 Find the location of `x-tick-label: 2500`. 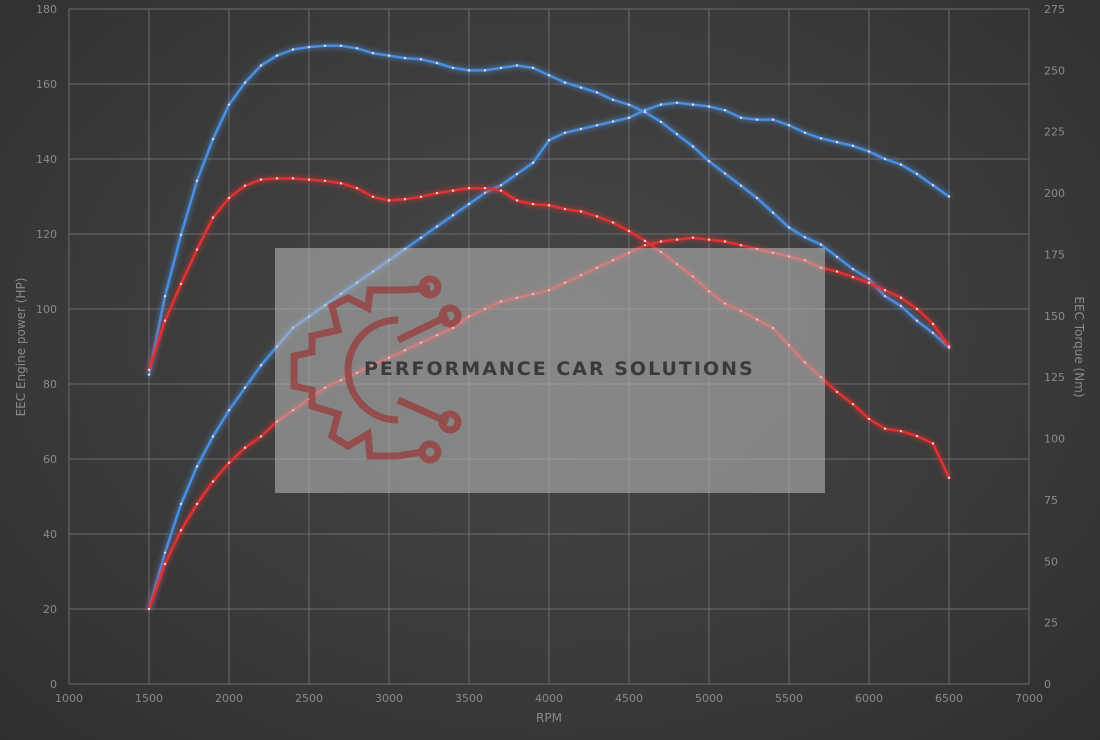

x-tick-label: 2500 is located at coordinates (309, 698).